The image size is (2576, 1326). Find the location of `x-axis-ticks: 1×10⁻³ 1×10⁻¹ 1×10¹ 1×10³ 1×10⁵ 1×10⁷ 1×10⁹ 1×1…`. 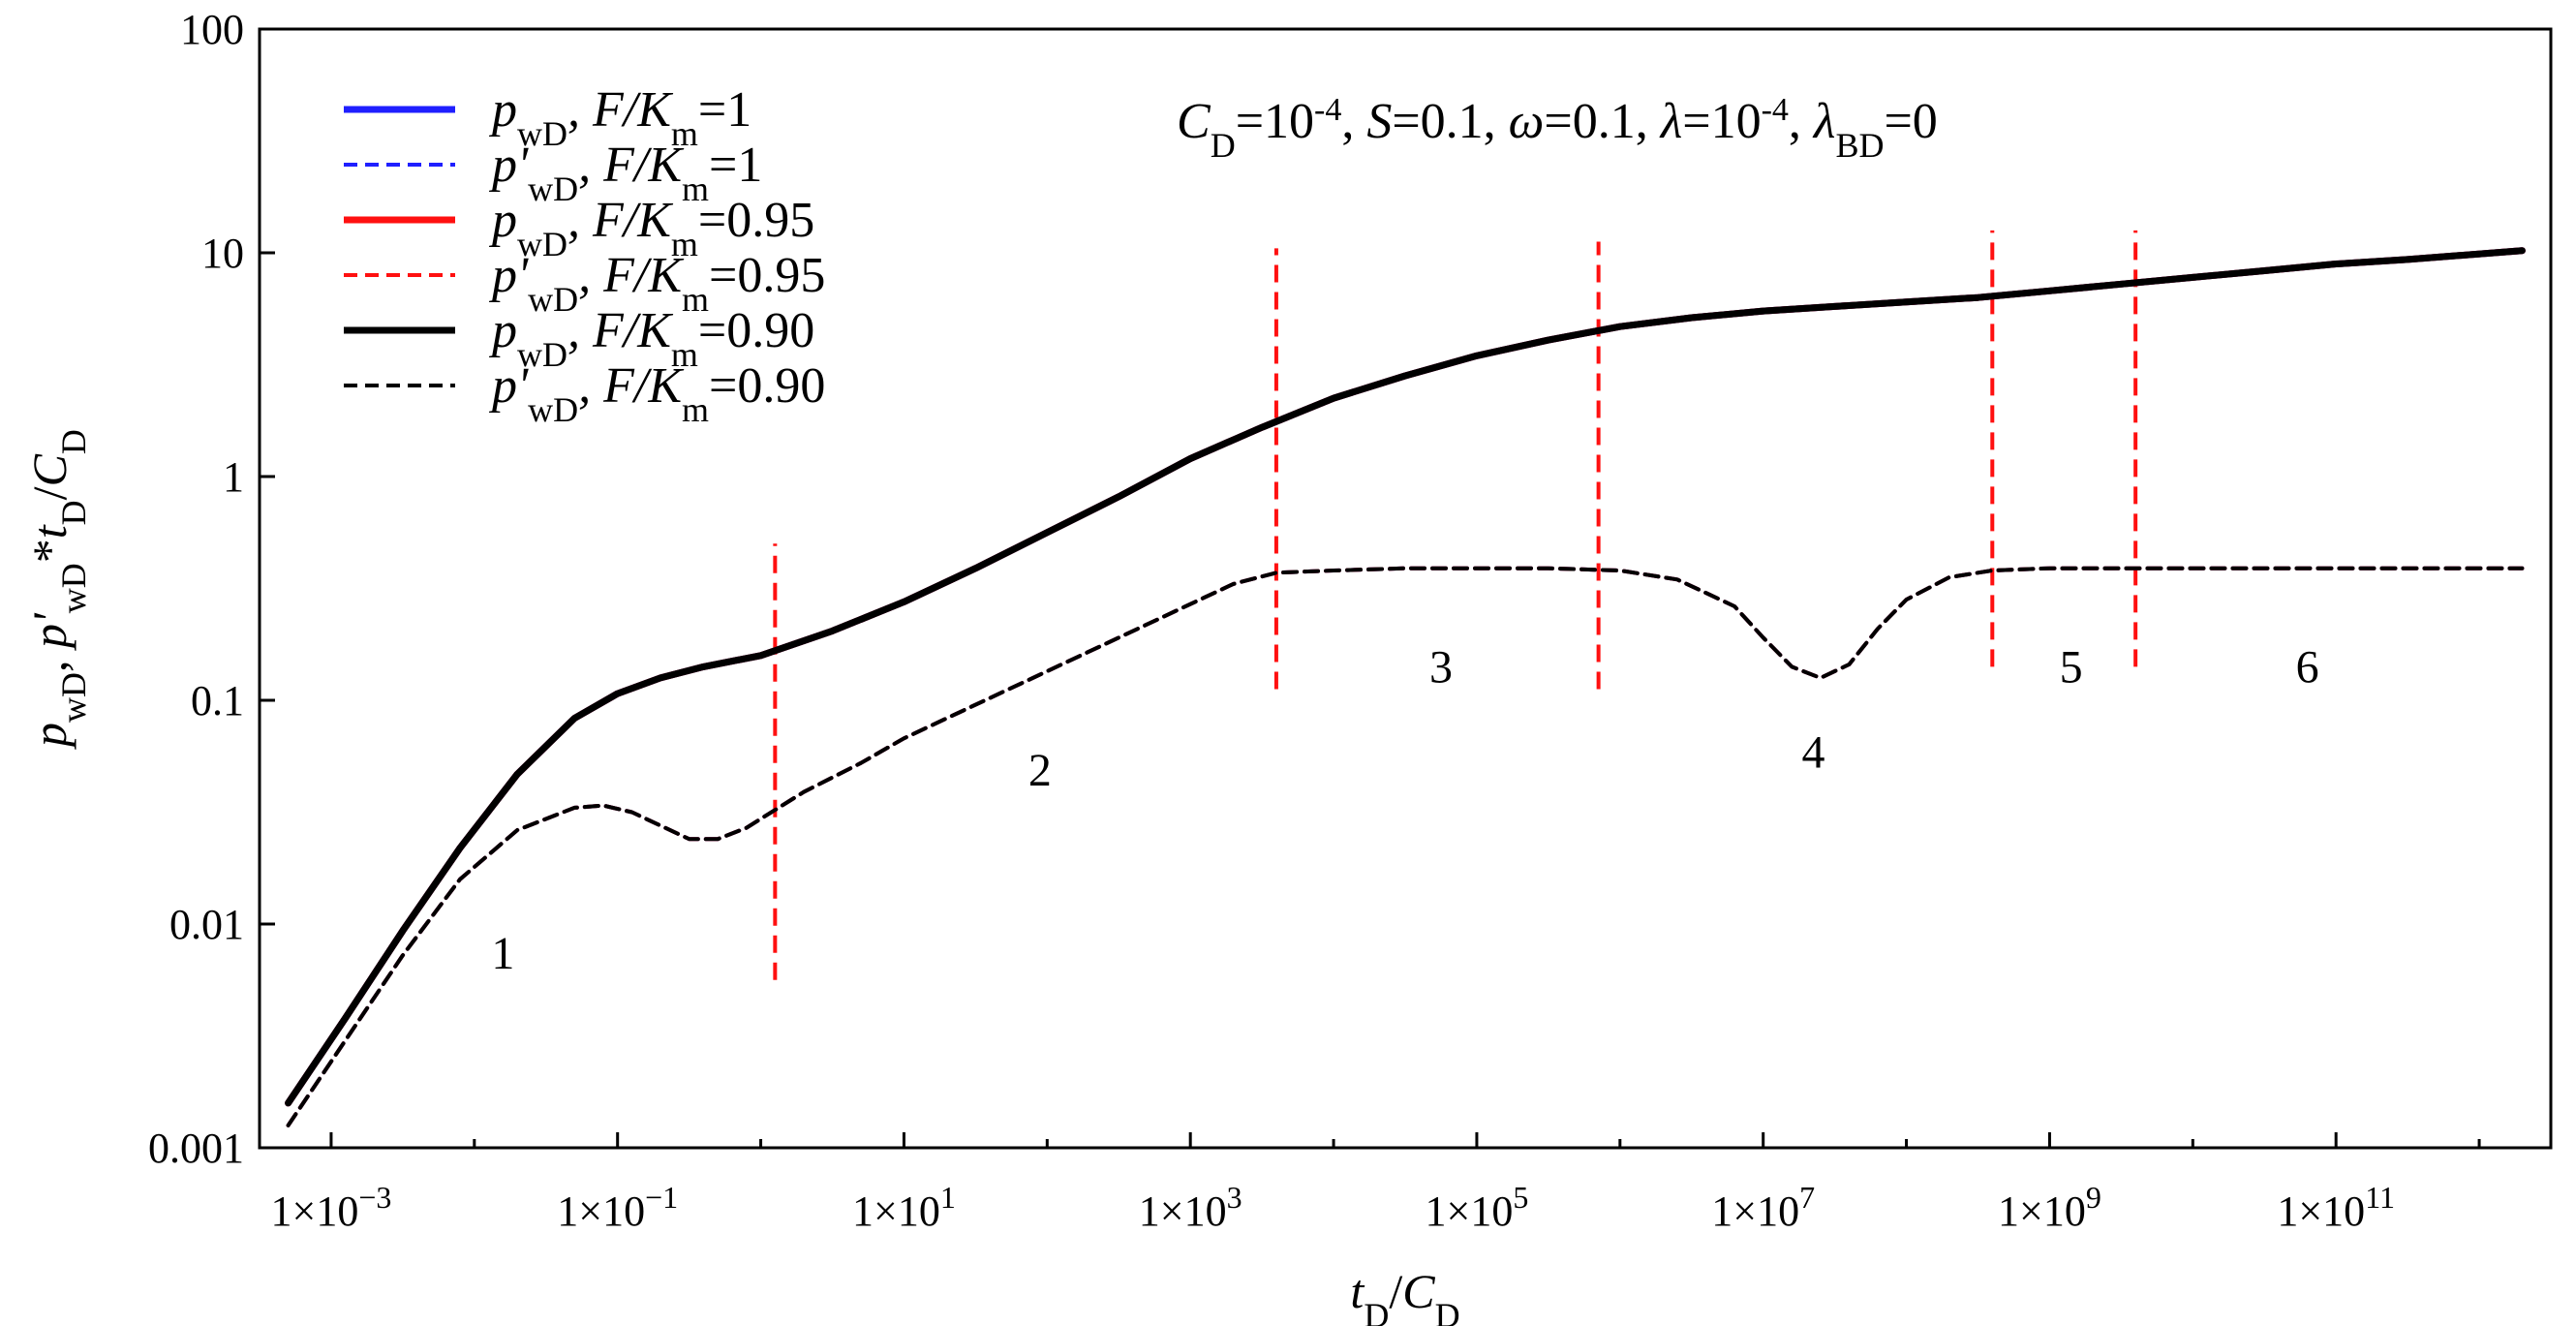

x-axis-ticks: 1×10⁻³ 1×10⁻¹ 1×10¹ 1×10³ 1×10⁵ 1×10⁷ 1×10⁹ 1×1… is located at coordinates (1376, 1183).